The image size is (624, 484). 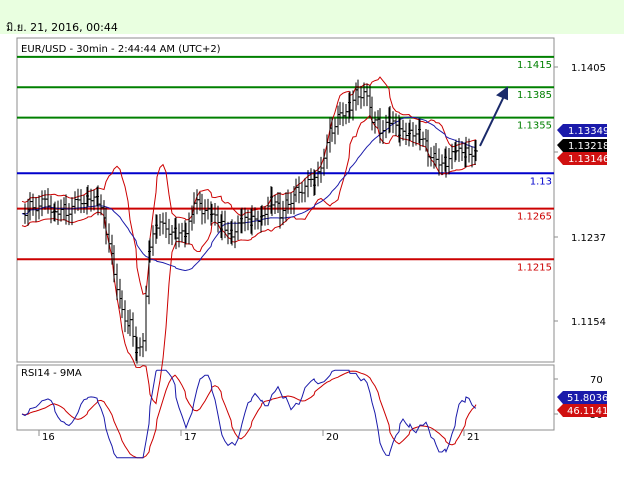 What do you see at coordinates (476, 150) in the screenshot?
I see `candle` at bounding box center [476, 150].